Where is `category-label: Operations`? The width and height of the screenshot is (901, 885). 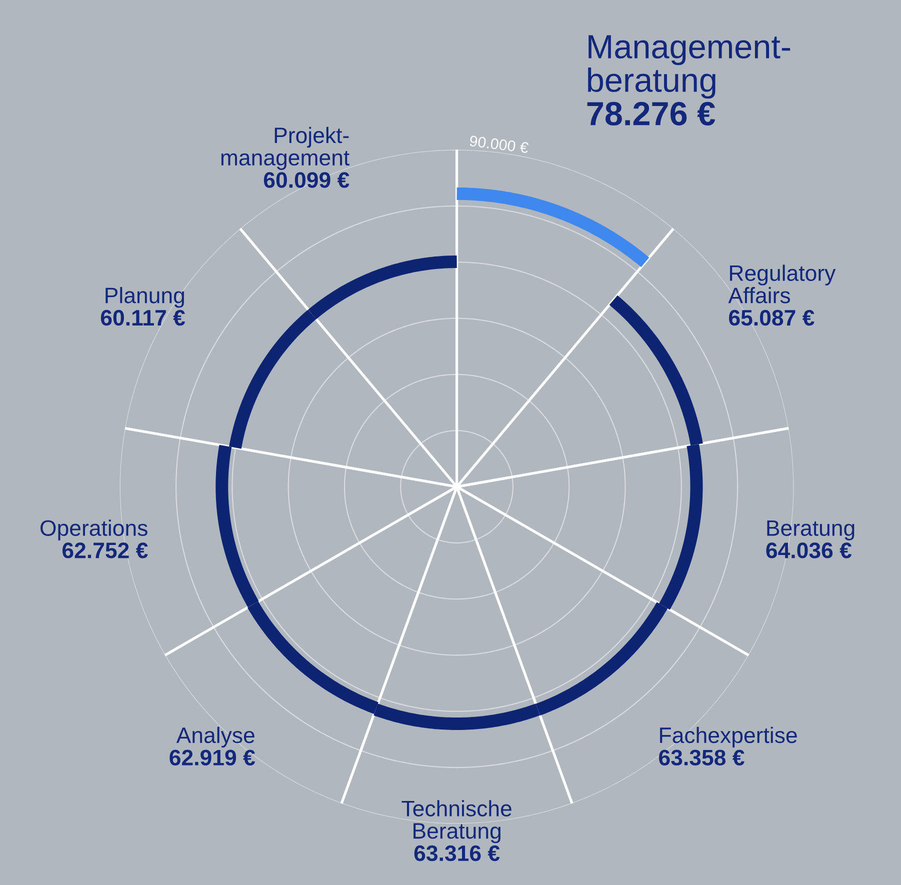
category-label: Operations is located at coordinates (94, 530).